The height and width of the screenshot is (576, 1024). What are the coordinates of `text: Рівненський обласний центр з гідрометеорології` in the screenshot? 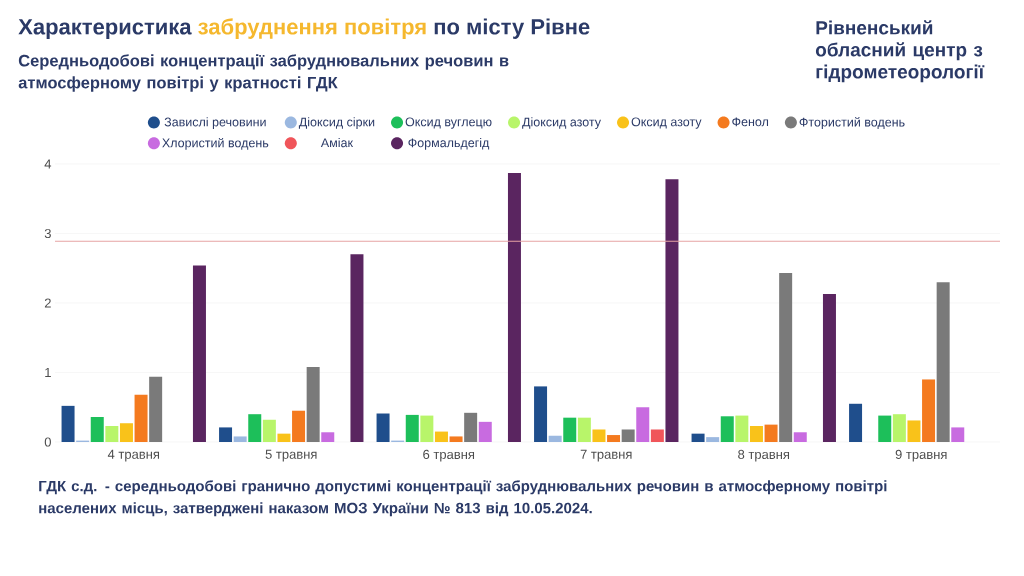 It's located at (900, 51).